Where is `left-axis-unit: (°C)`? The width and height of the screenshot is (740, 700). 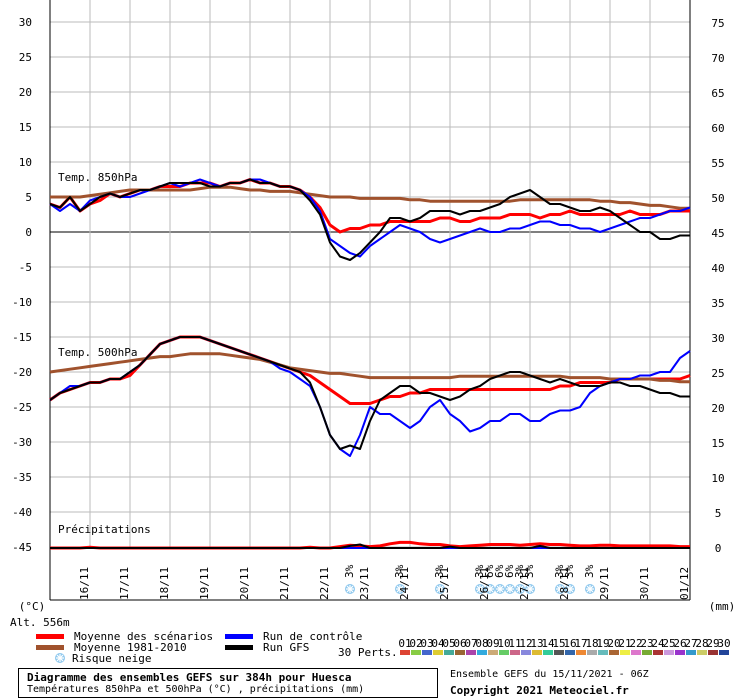 left-axis-unit: (°C) is located at coordinates (32, 606).